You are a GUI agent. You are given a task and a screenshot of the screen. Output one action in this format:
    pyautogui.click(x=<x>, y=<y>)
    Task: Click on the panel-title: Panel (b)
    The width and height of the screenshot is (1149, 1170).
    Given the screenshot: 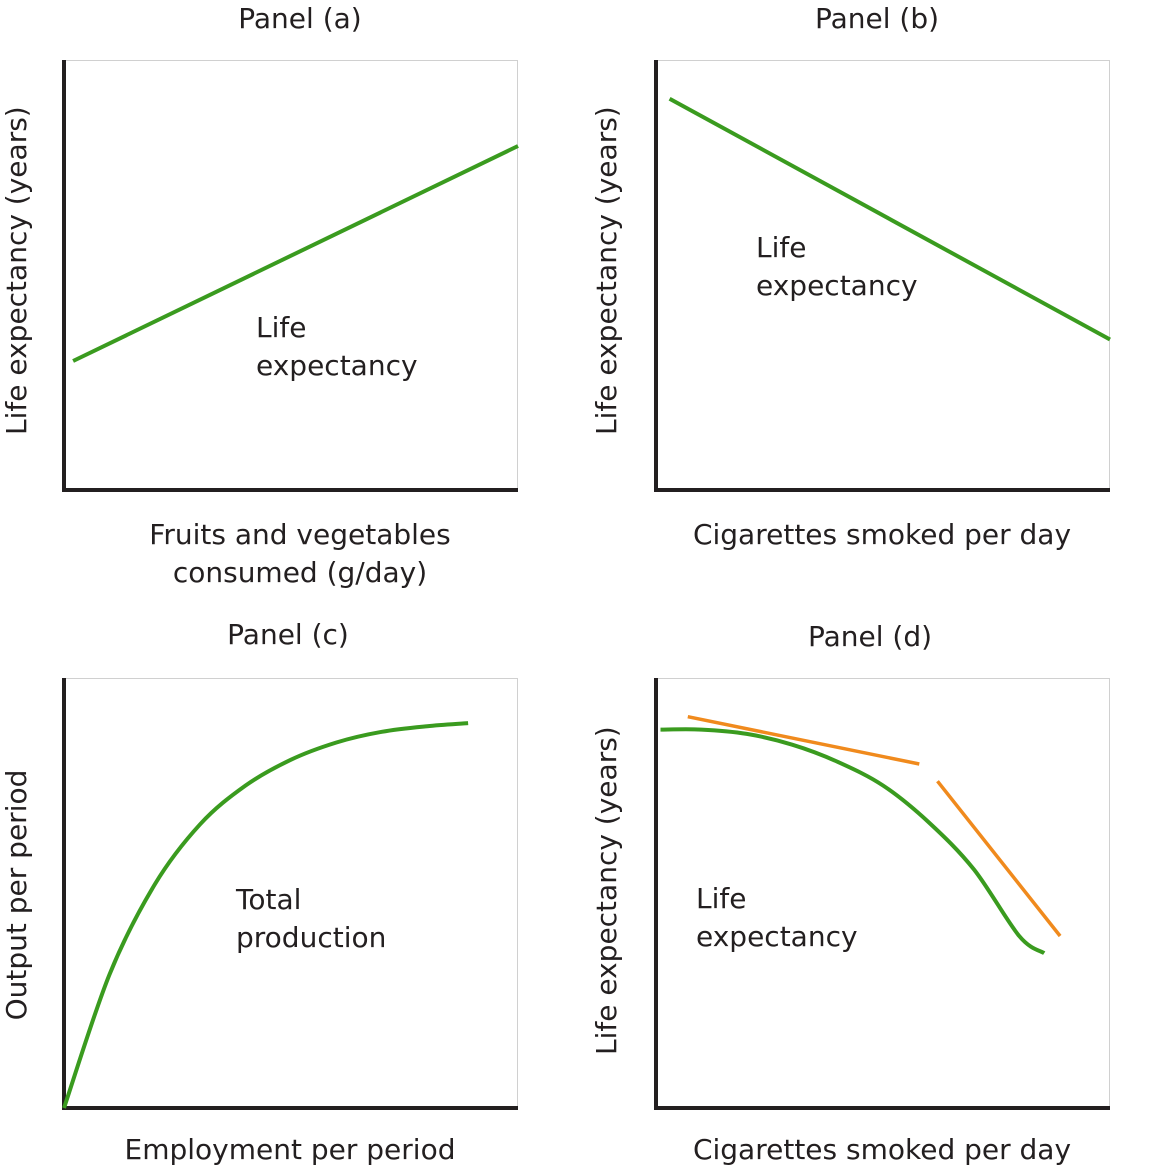 What is the action you would take?
    pyautogui.click(x=877, y=18)
    